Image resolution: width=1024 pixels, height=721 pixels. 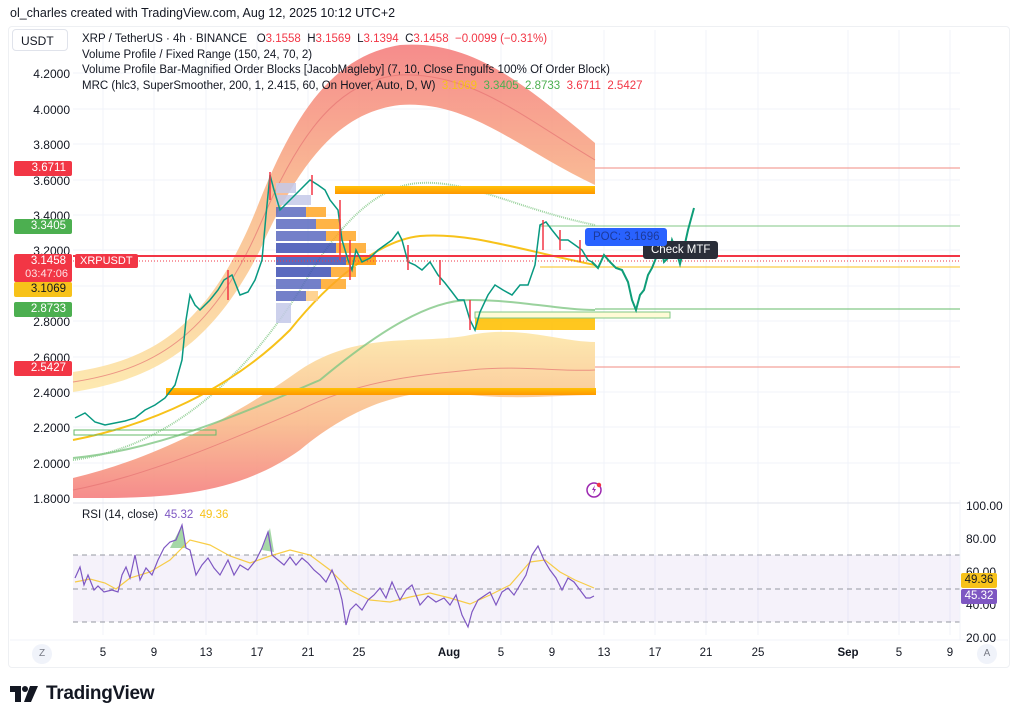 What do you see at coordinates (51, 428) in the screenshot?
I see `price-tick: 2.2000` at bounding box center [51, 428].